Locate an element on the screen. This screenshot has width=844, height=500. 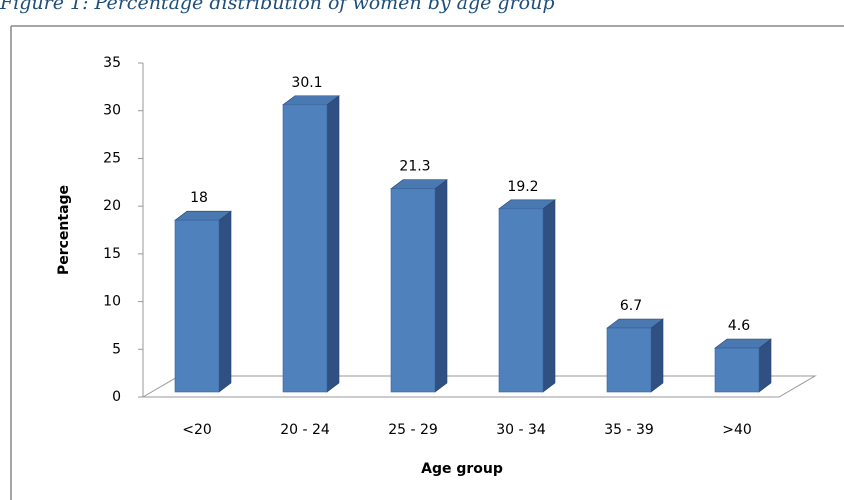
y-tick-label: 30 is located at coordinates (112, 111).